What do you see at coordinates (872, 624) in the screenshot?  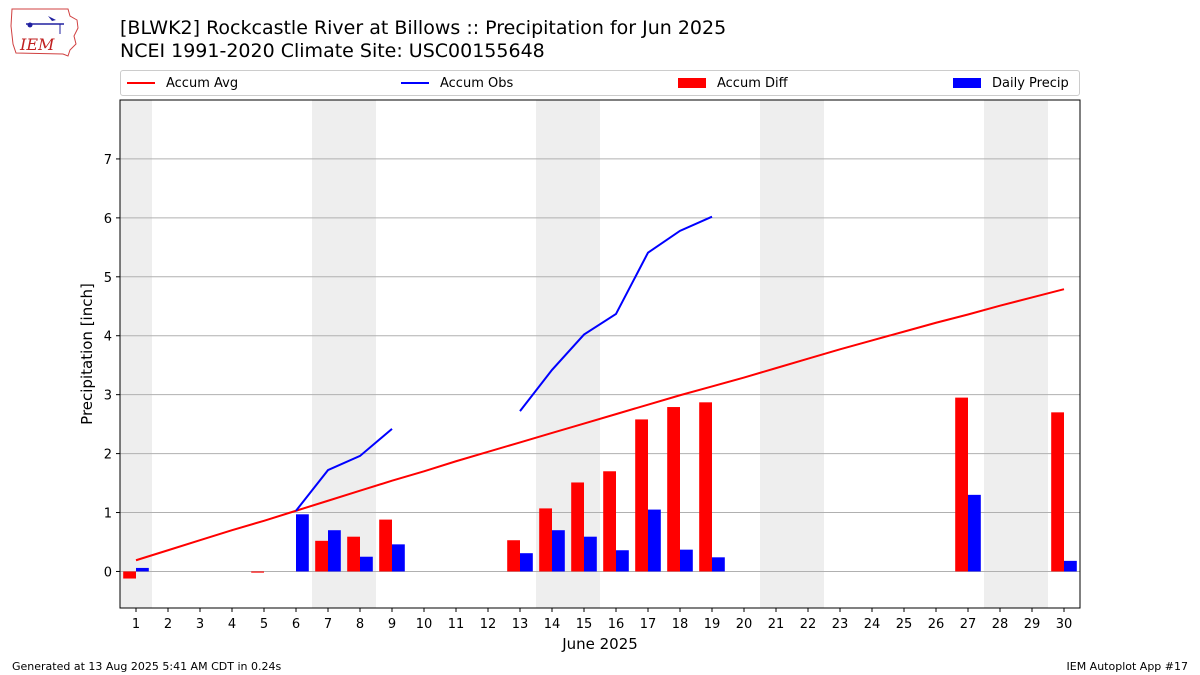 I see `x-tick-label: 24` at bounding box center [872, 624].